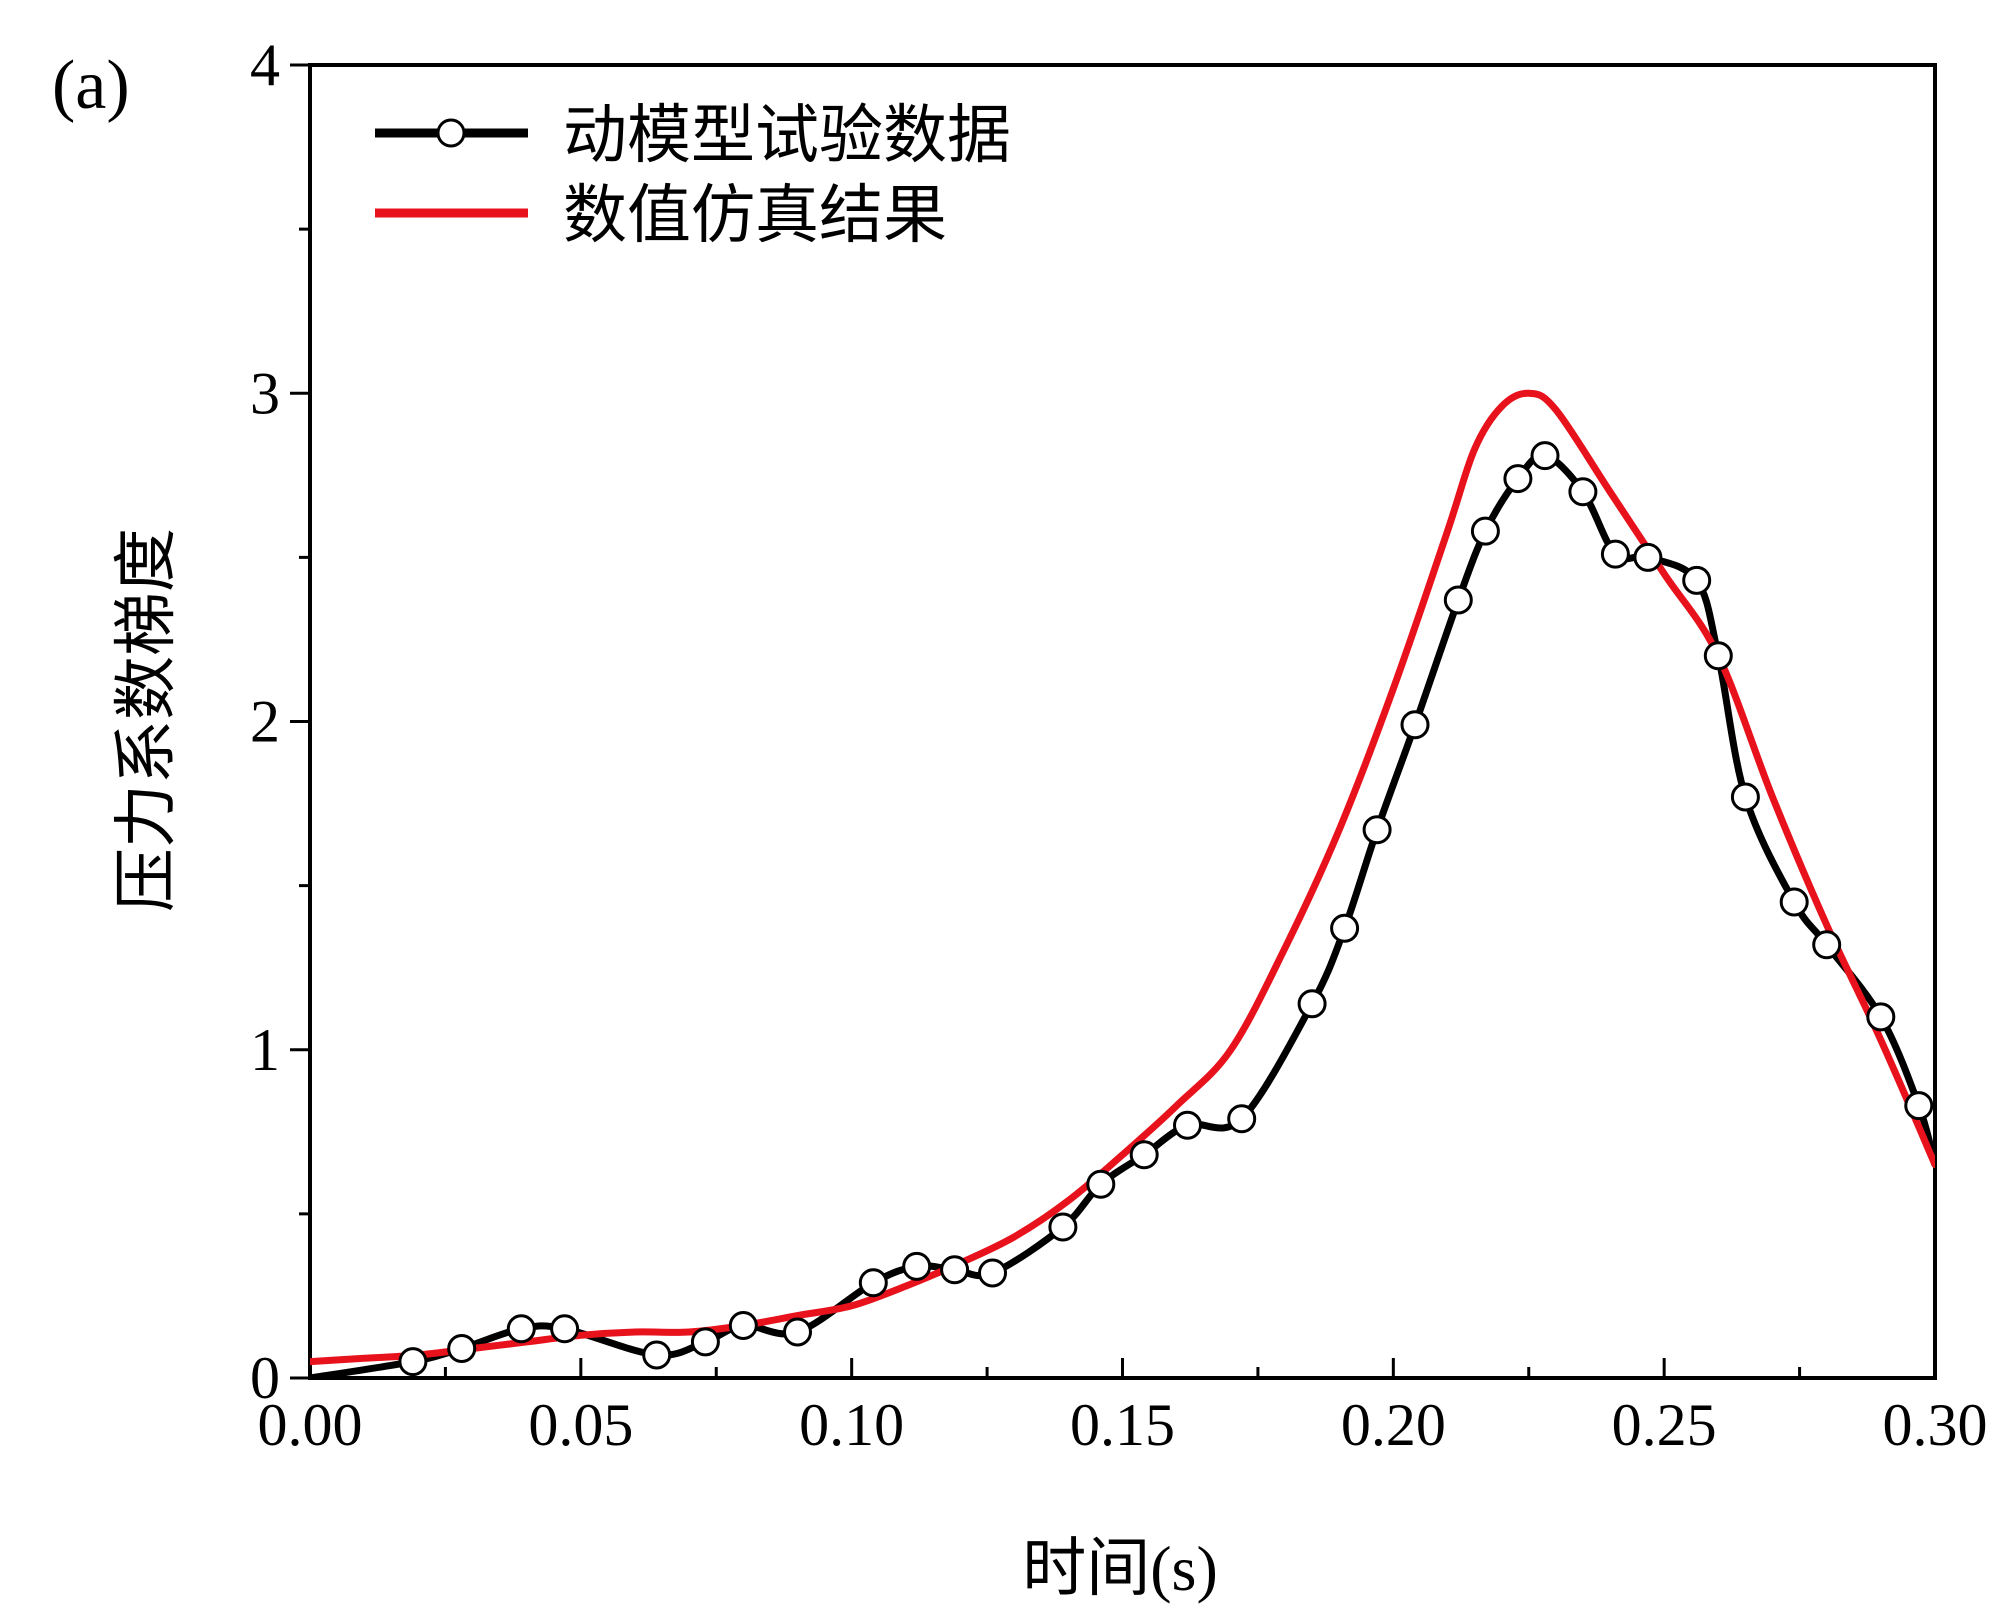 The height and width of the screenshot is (1609, 2000). What do you see at coordinates (265, 1050) in the screenshot?
I see `y-tick-label: 1` at bounding box center [265, 1050].